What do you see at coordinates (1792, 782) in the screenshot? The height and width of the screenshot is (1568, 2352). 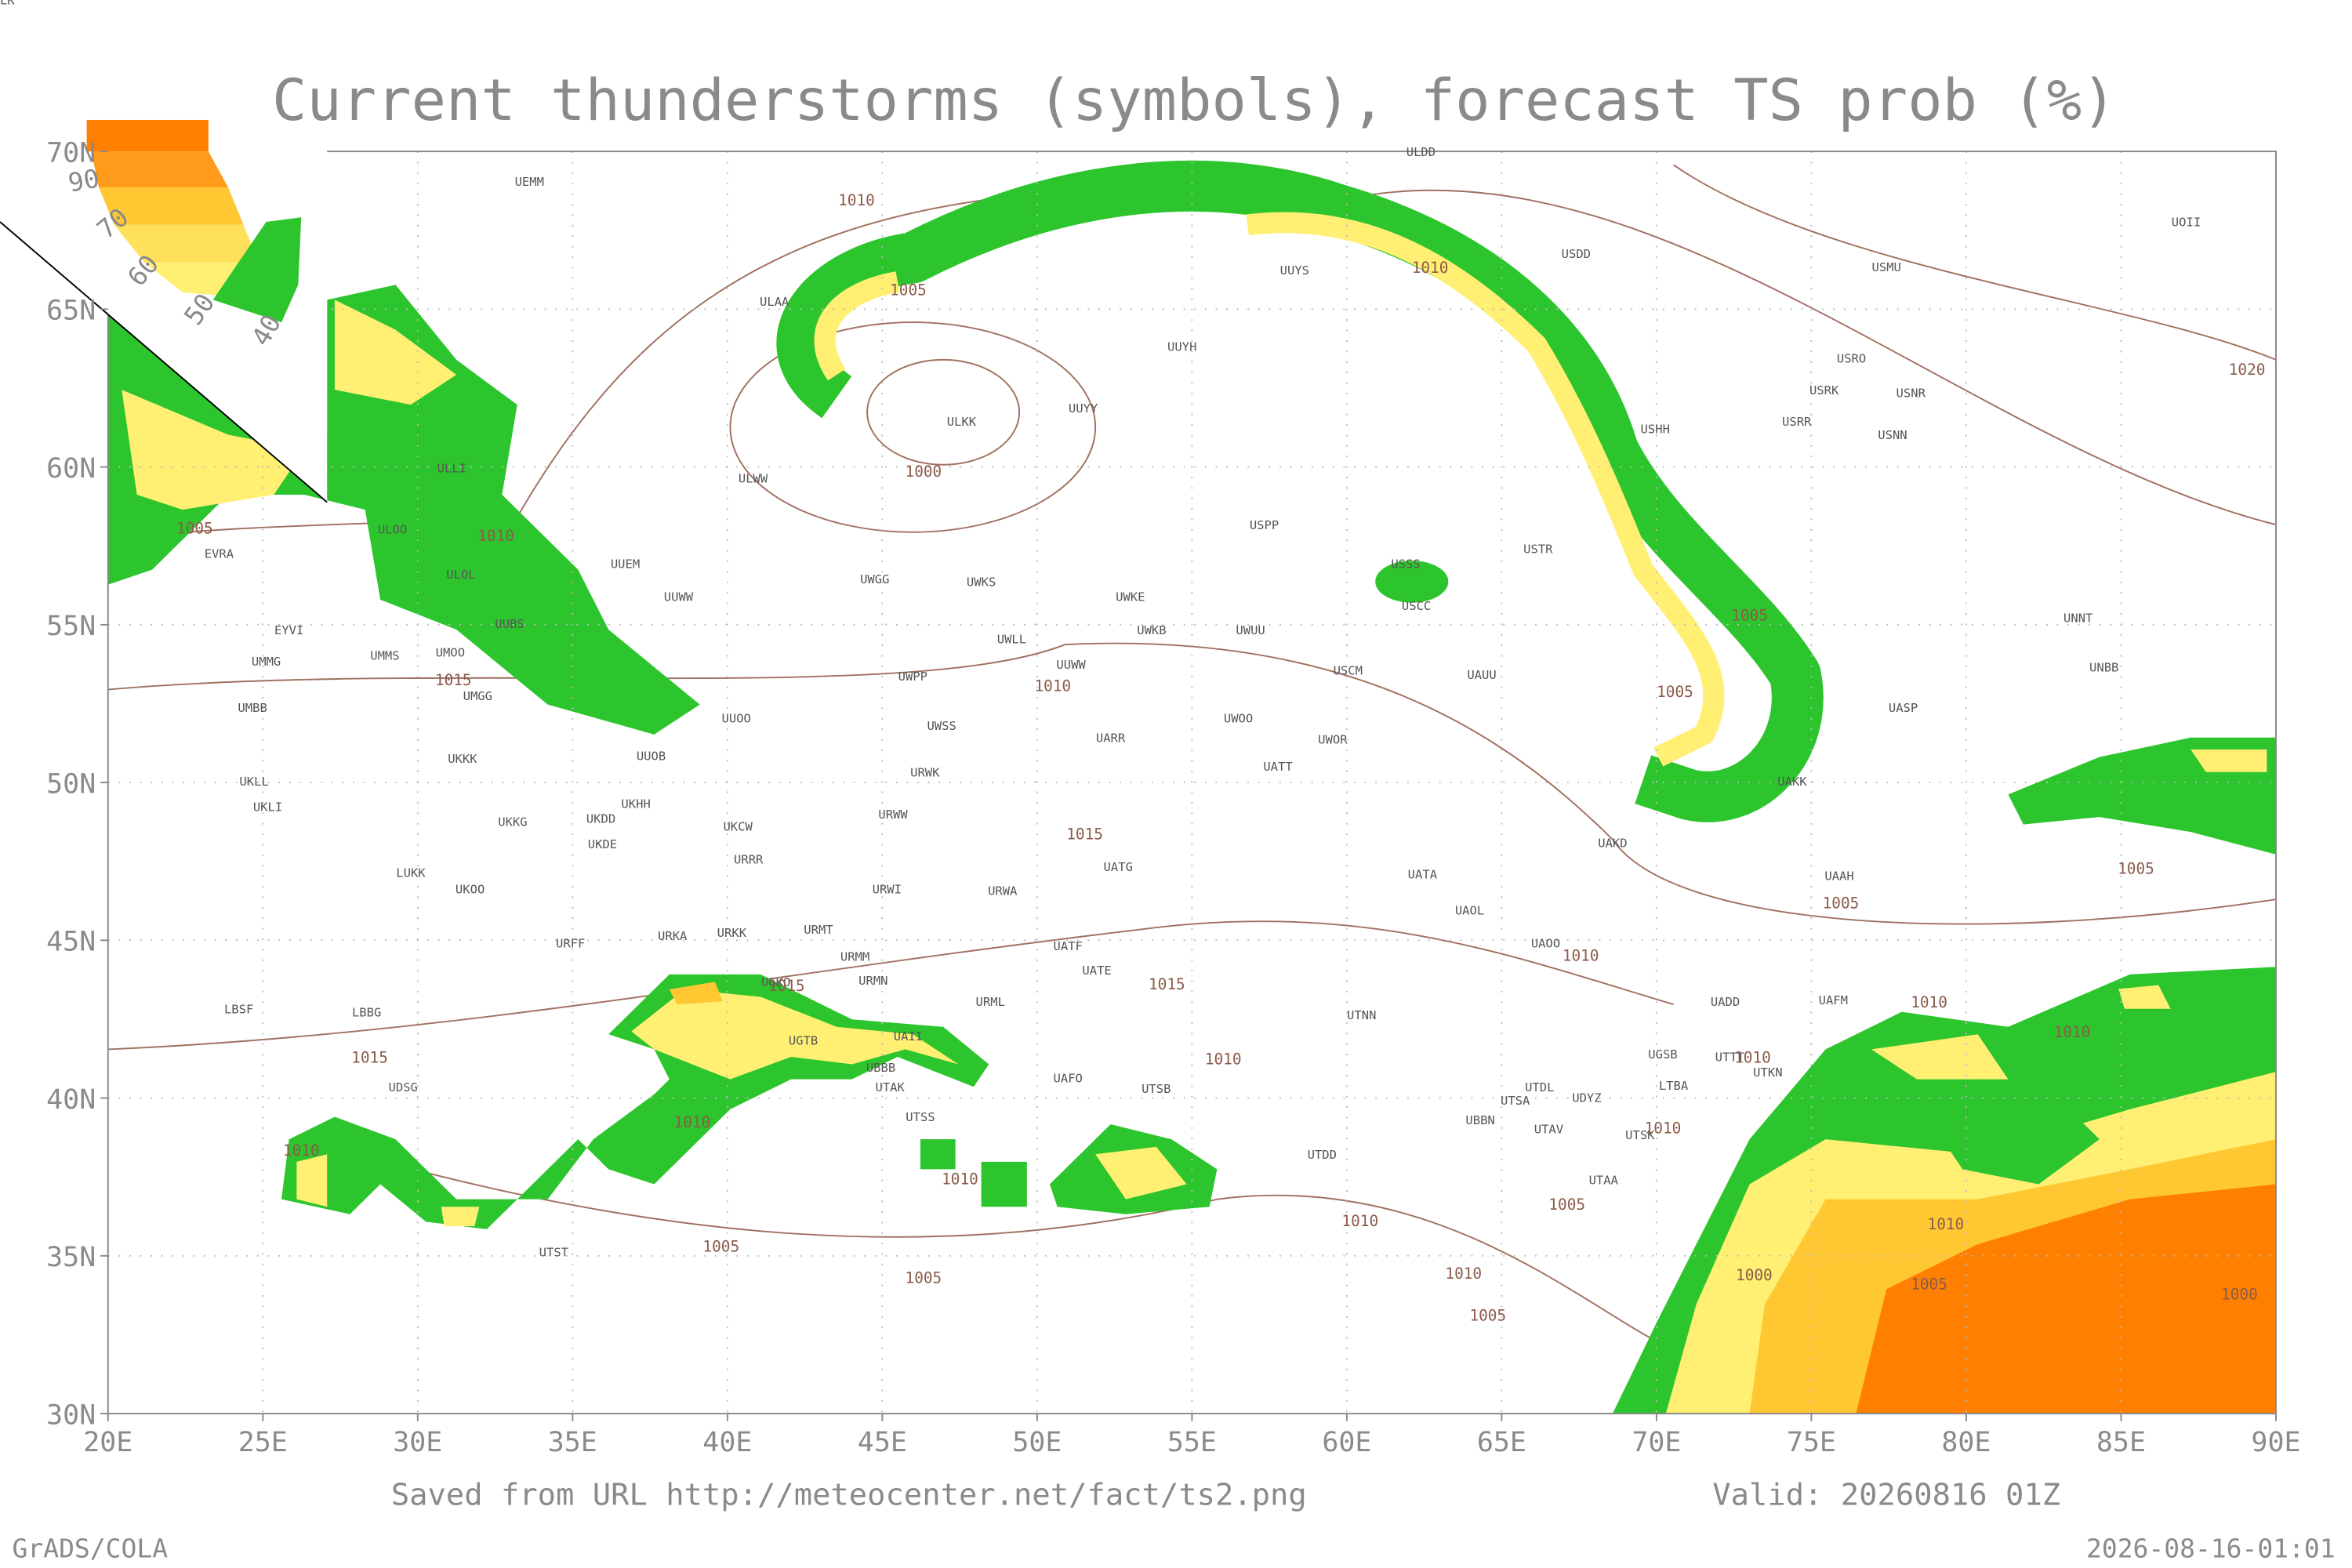 I see `station-label: UAKK` at bounding box center [1792, 782].